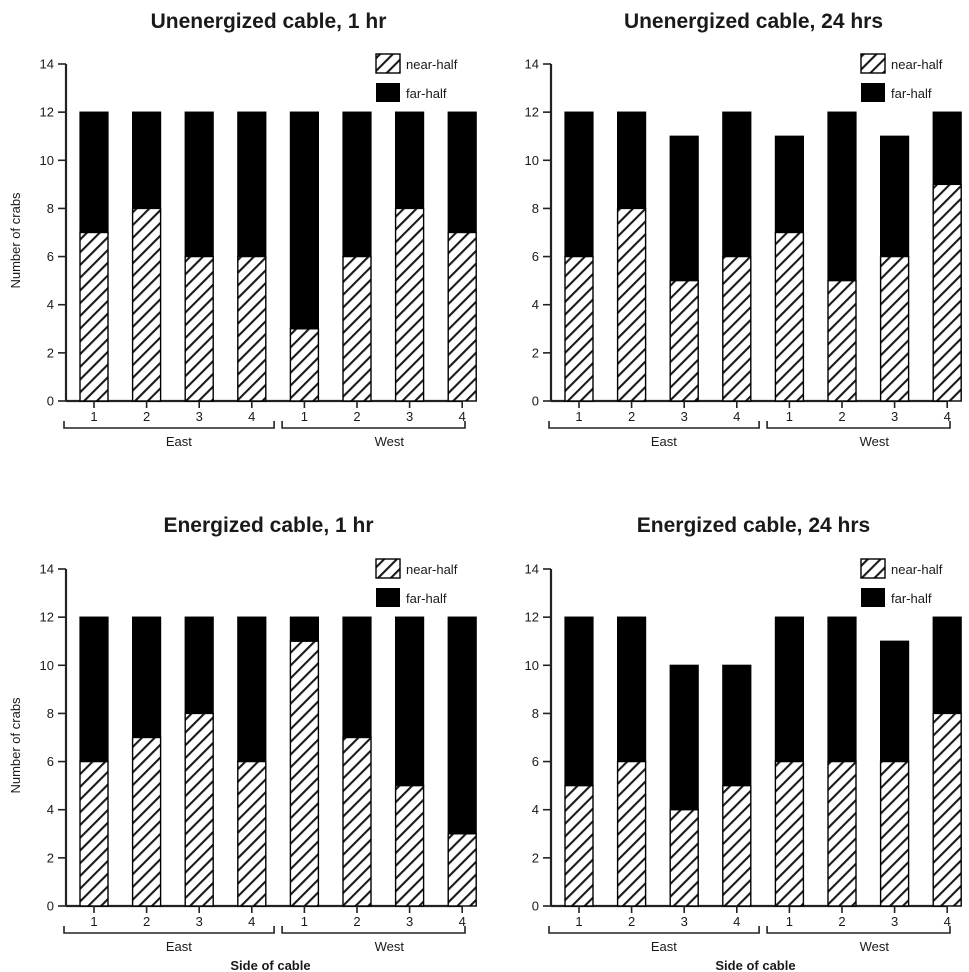  I want to click on y-axis-label: Number of crabs, so click(15, 745).